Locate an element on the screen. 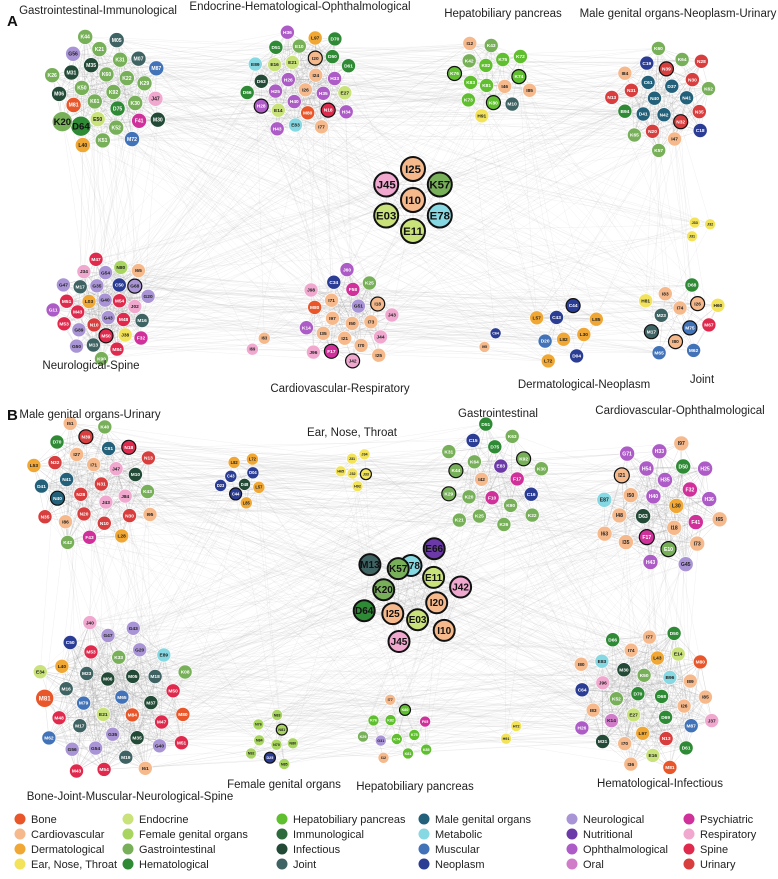  node-label: E87 is located at coordinates (604, 501).